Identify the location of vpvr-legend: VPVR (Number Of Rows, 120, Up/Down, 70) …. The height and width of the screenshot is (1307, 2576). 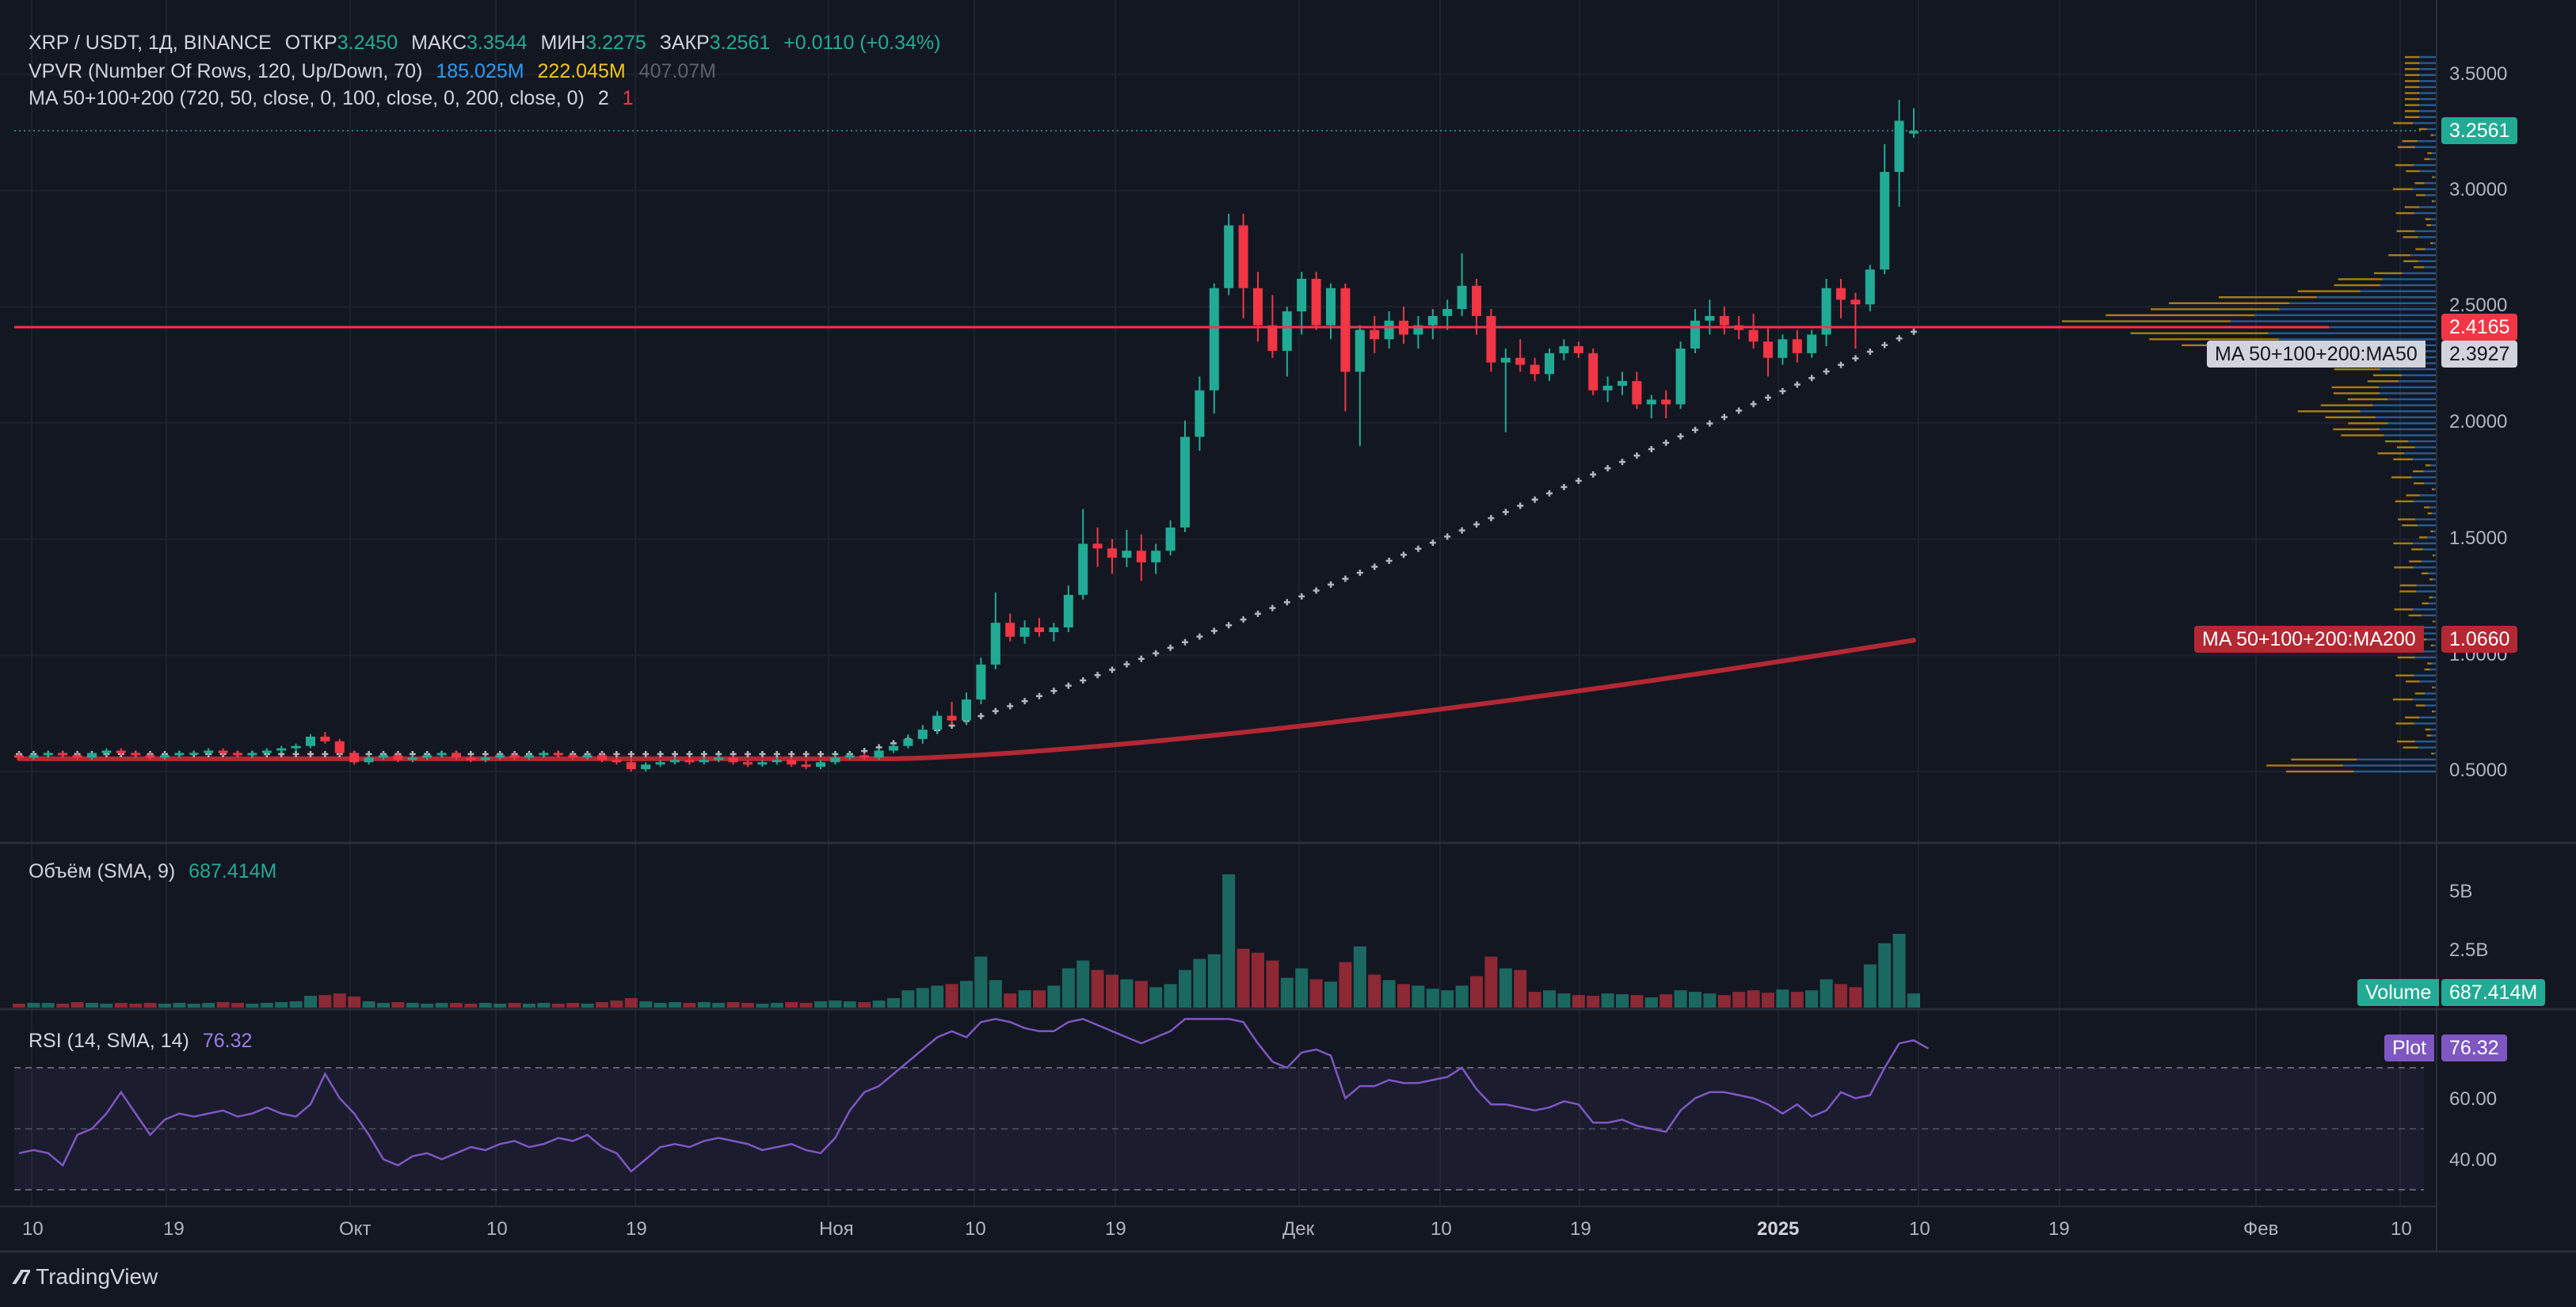
(377, 71).